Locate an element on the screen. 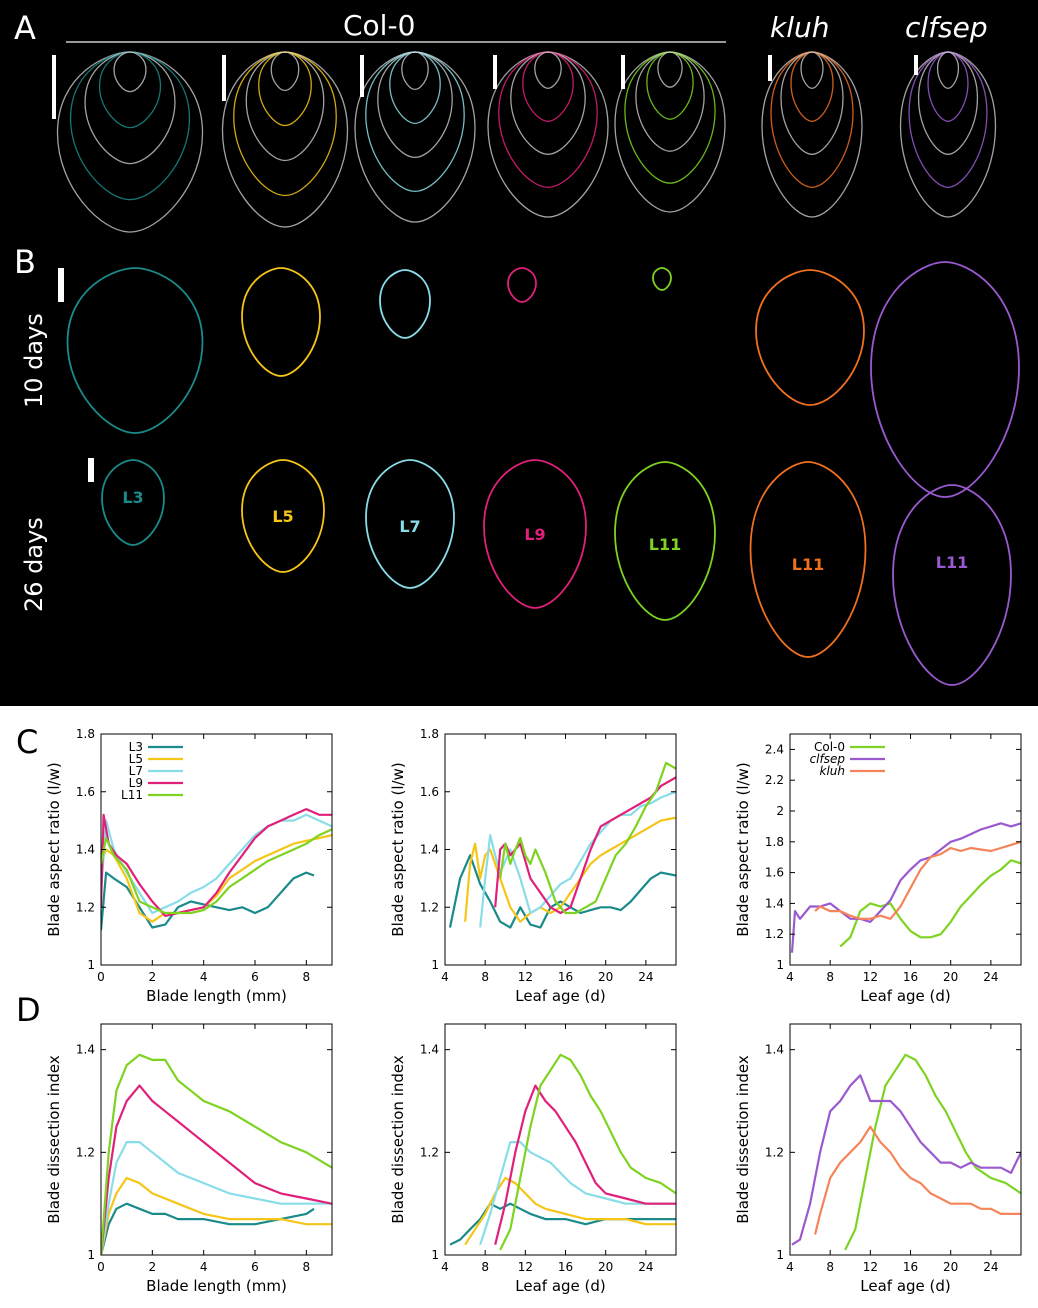 The height and width of the screenshot is (1308, 1038). leaf-label: L9 is located at coordinates (534, 534).